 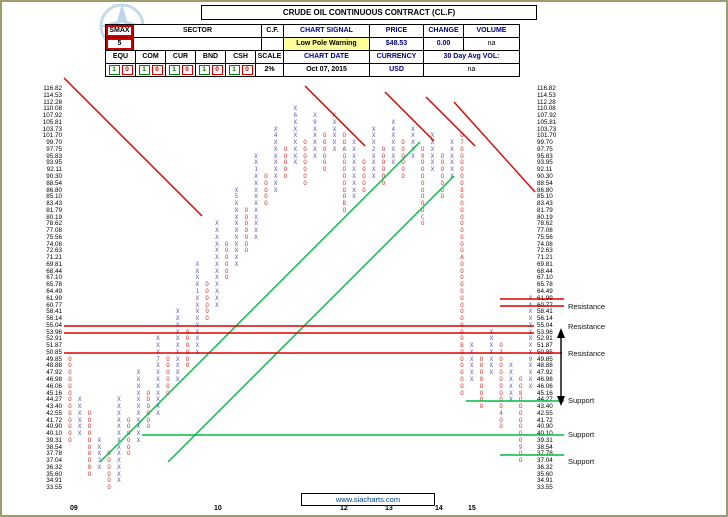 I want to click on price-axis-label: 53.96, so click(x=54, y=332).